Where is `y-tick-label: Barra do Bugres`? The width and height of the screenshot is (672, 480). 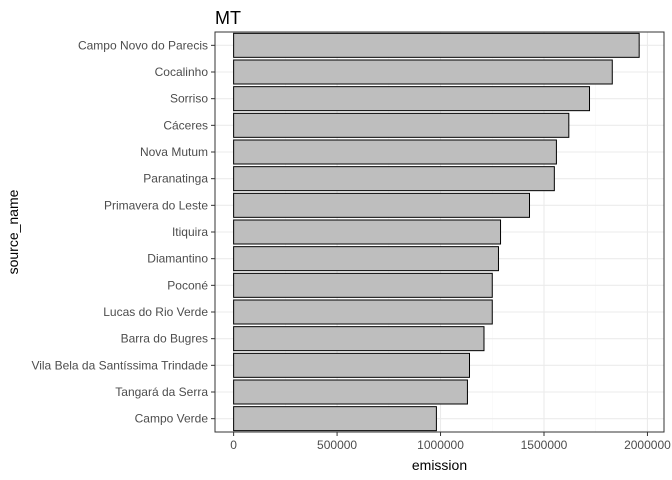
y-tick-label: Barra do Bugres is located at coordinates (164, 339).